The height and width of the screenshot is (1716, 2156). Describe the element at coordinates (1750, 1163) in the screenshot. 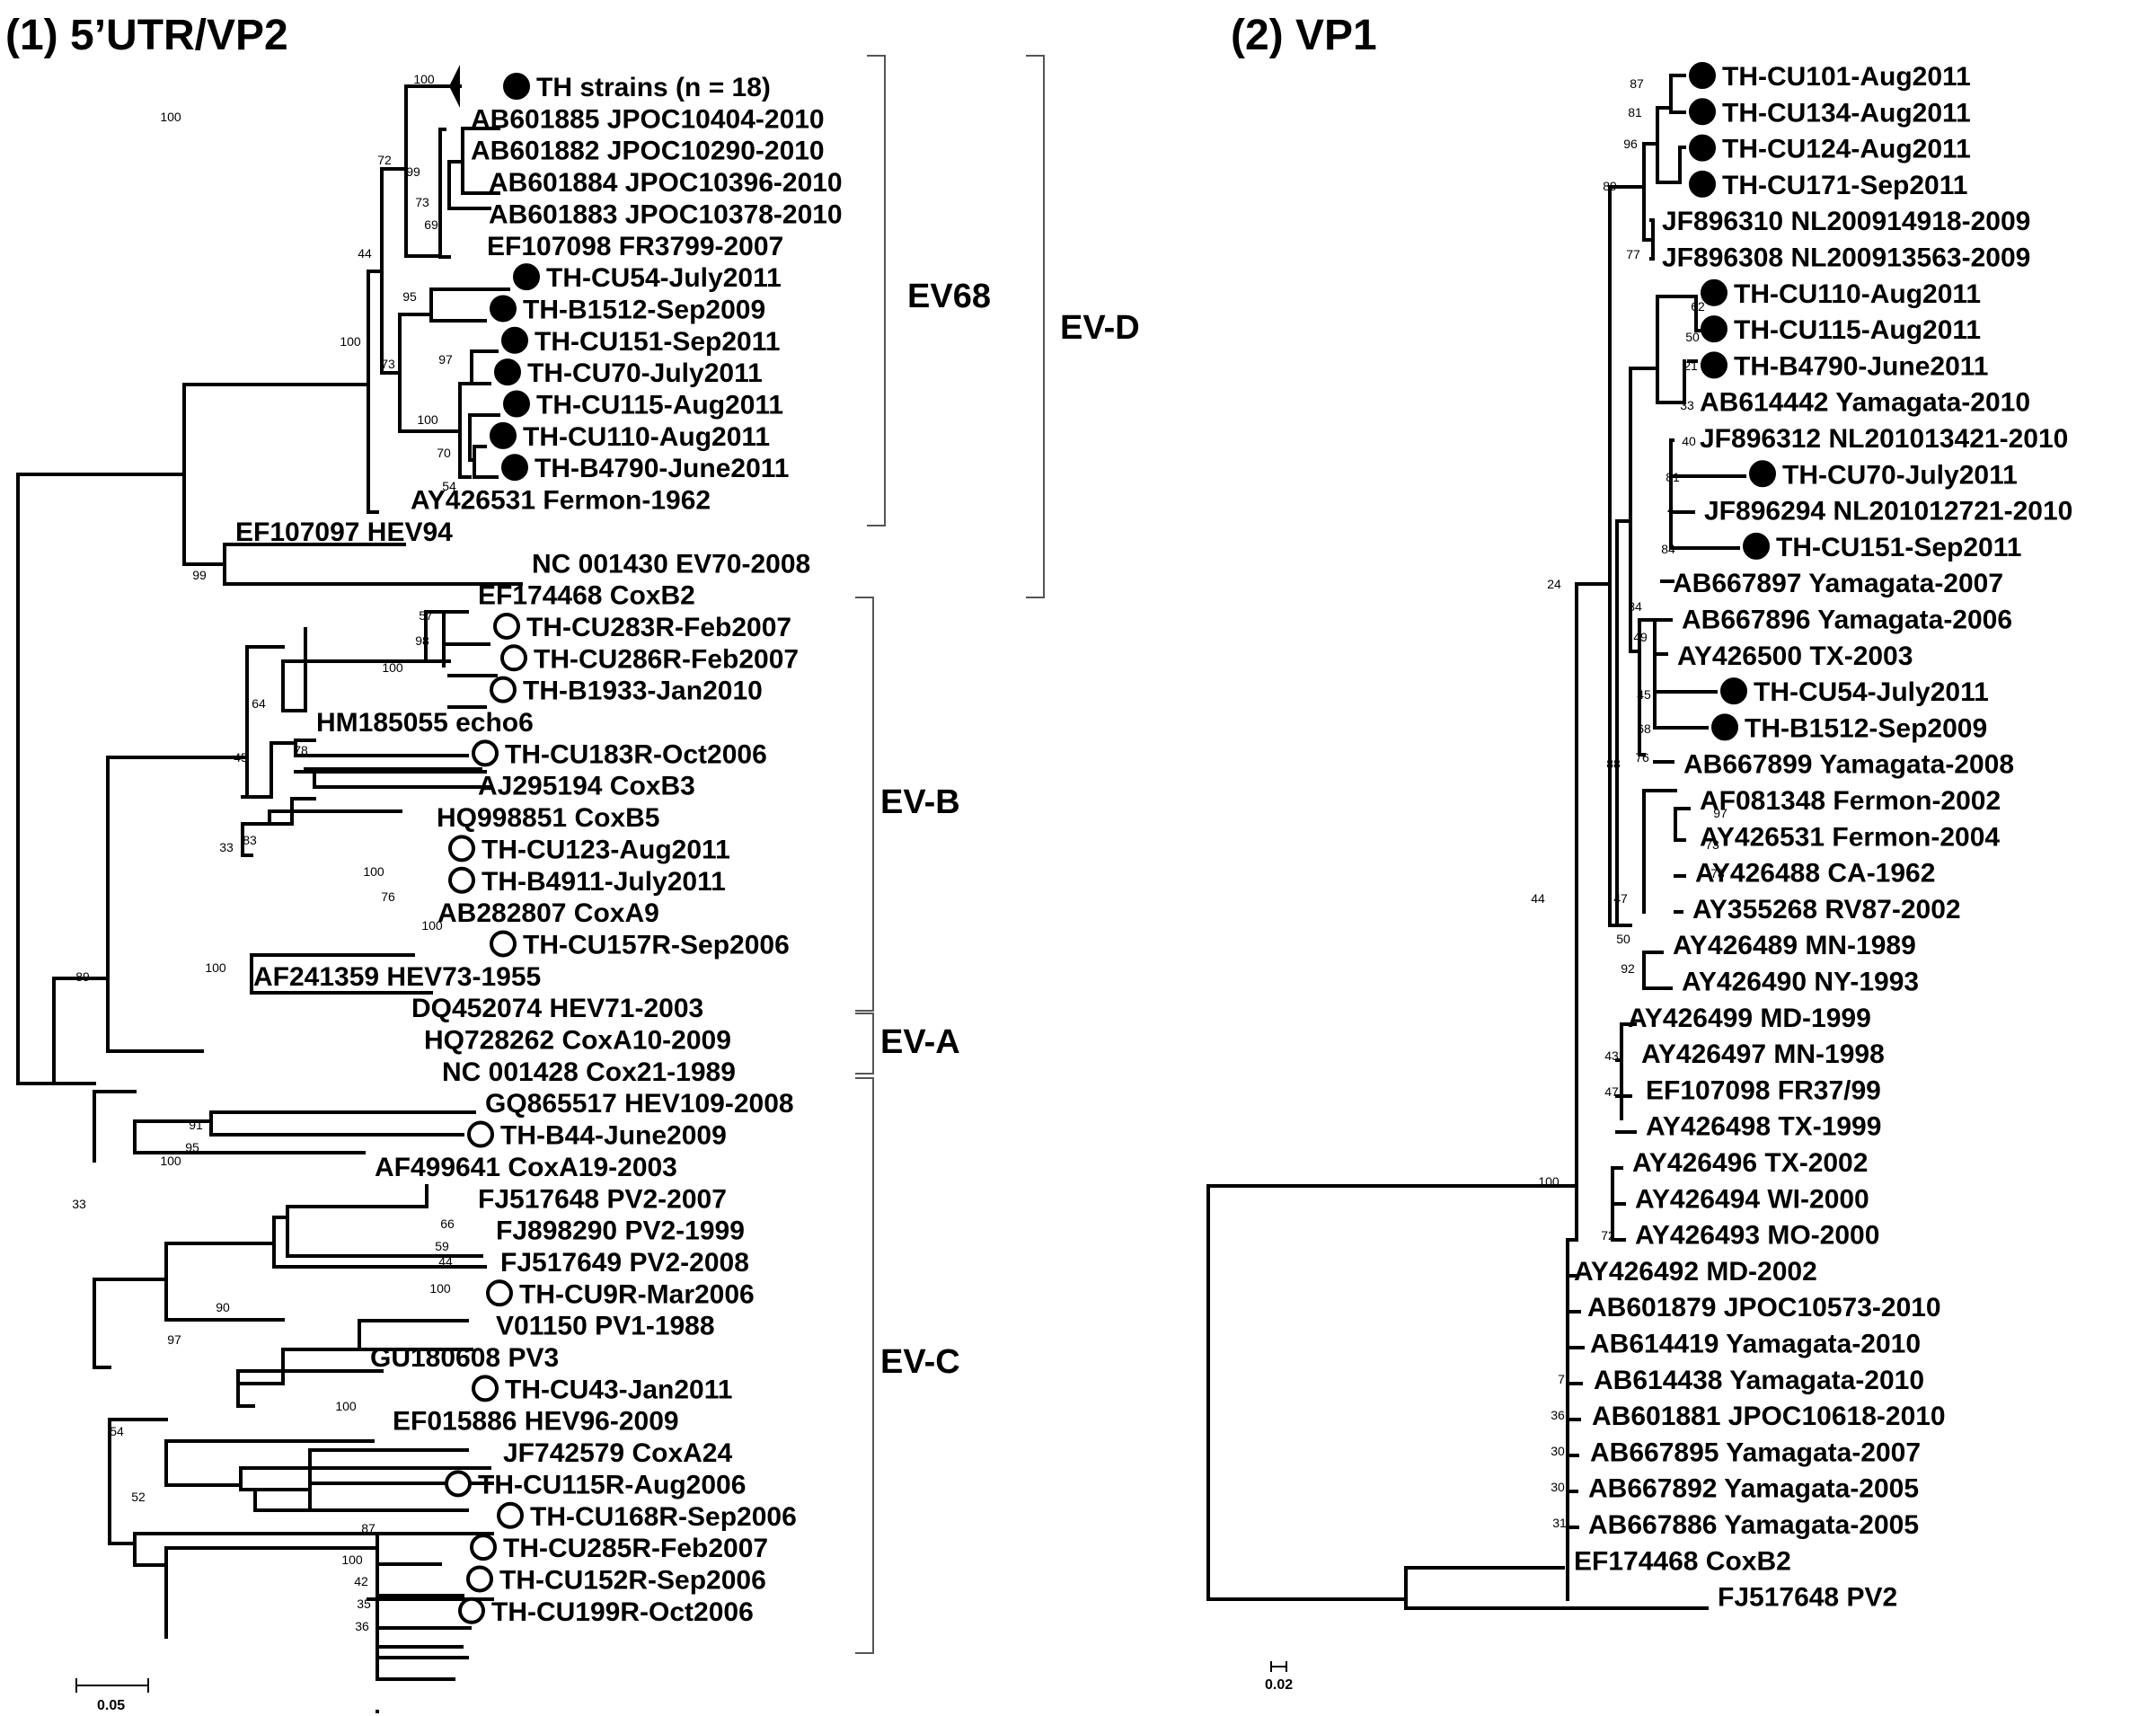

I see `tip-label: AY426496 TX-2002` at that location.